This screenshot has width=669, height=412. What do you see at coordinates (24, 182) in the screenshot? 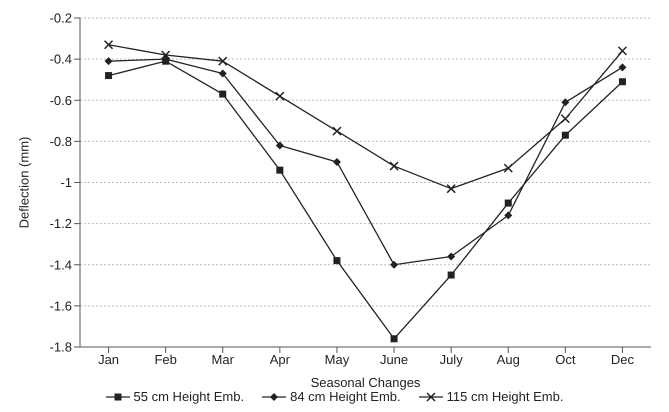
I see `y-axis-title: Deflection (mm)` at bounding box center [24, 182].